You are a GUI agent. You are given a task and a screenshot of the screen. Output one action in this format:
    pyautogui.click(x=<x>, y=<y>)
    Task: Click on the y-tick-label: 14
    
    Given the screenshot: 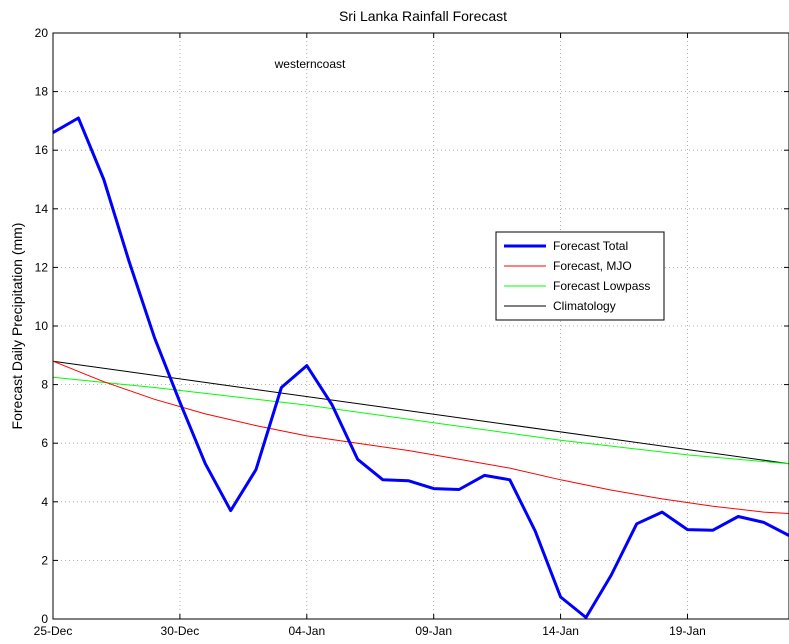 What is the action you would take?
    pyautogui.click(x=42, y=209)
    